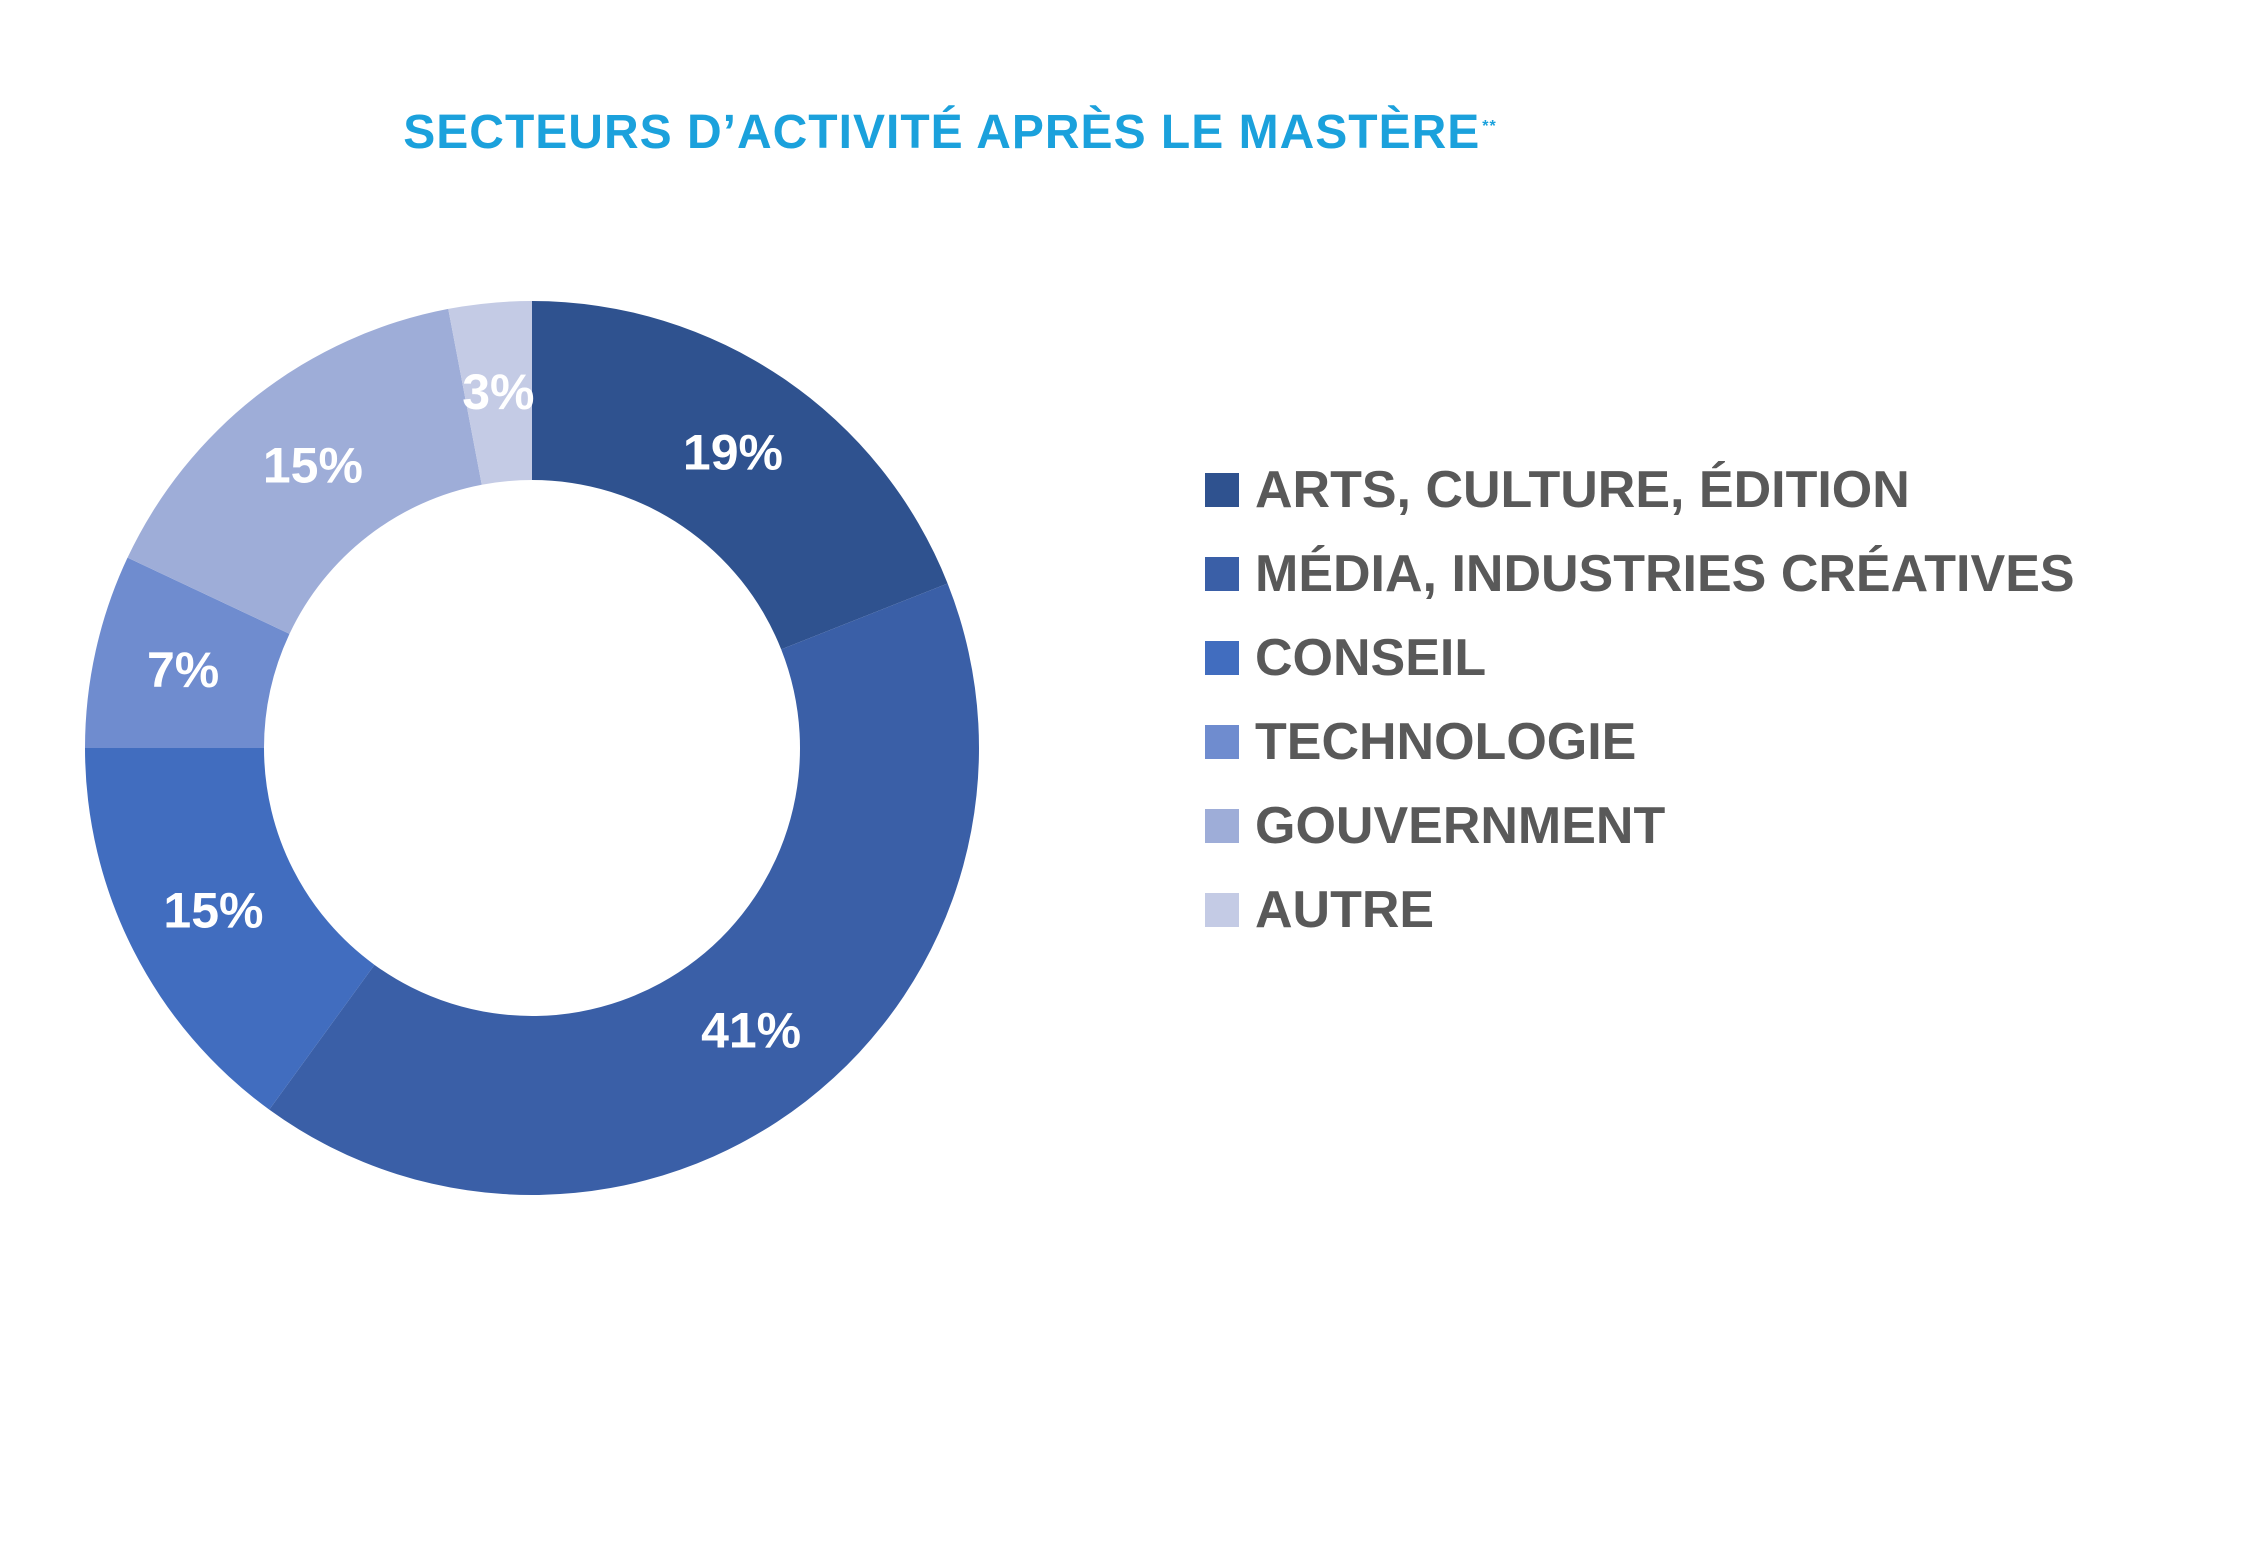  I want to click on slice-value-label: 3%, so click(498, 392).